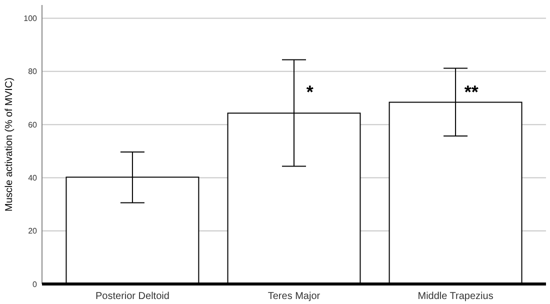 The height and width of the screenshot is (304, 550). I want to click on y-axis-title: Muscle activation (% of MVIC), so click(9, 145).